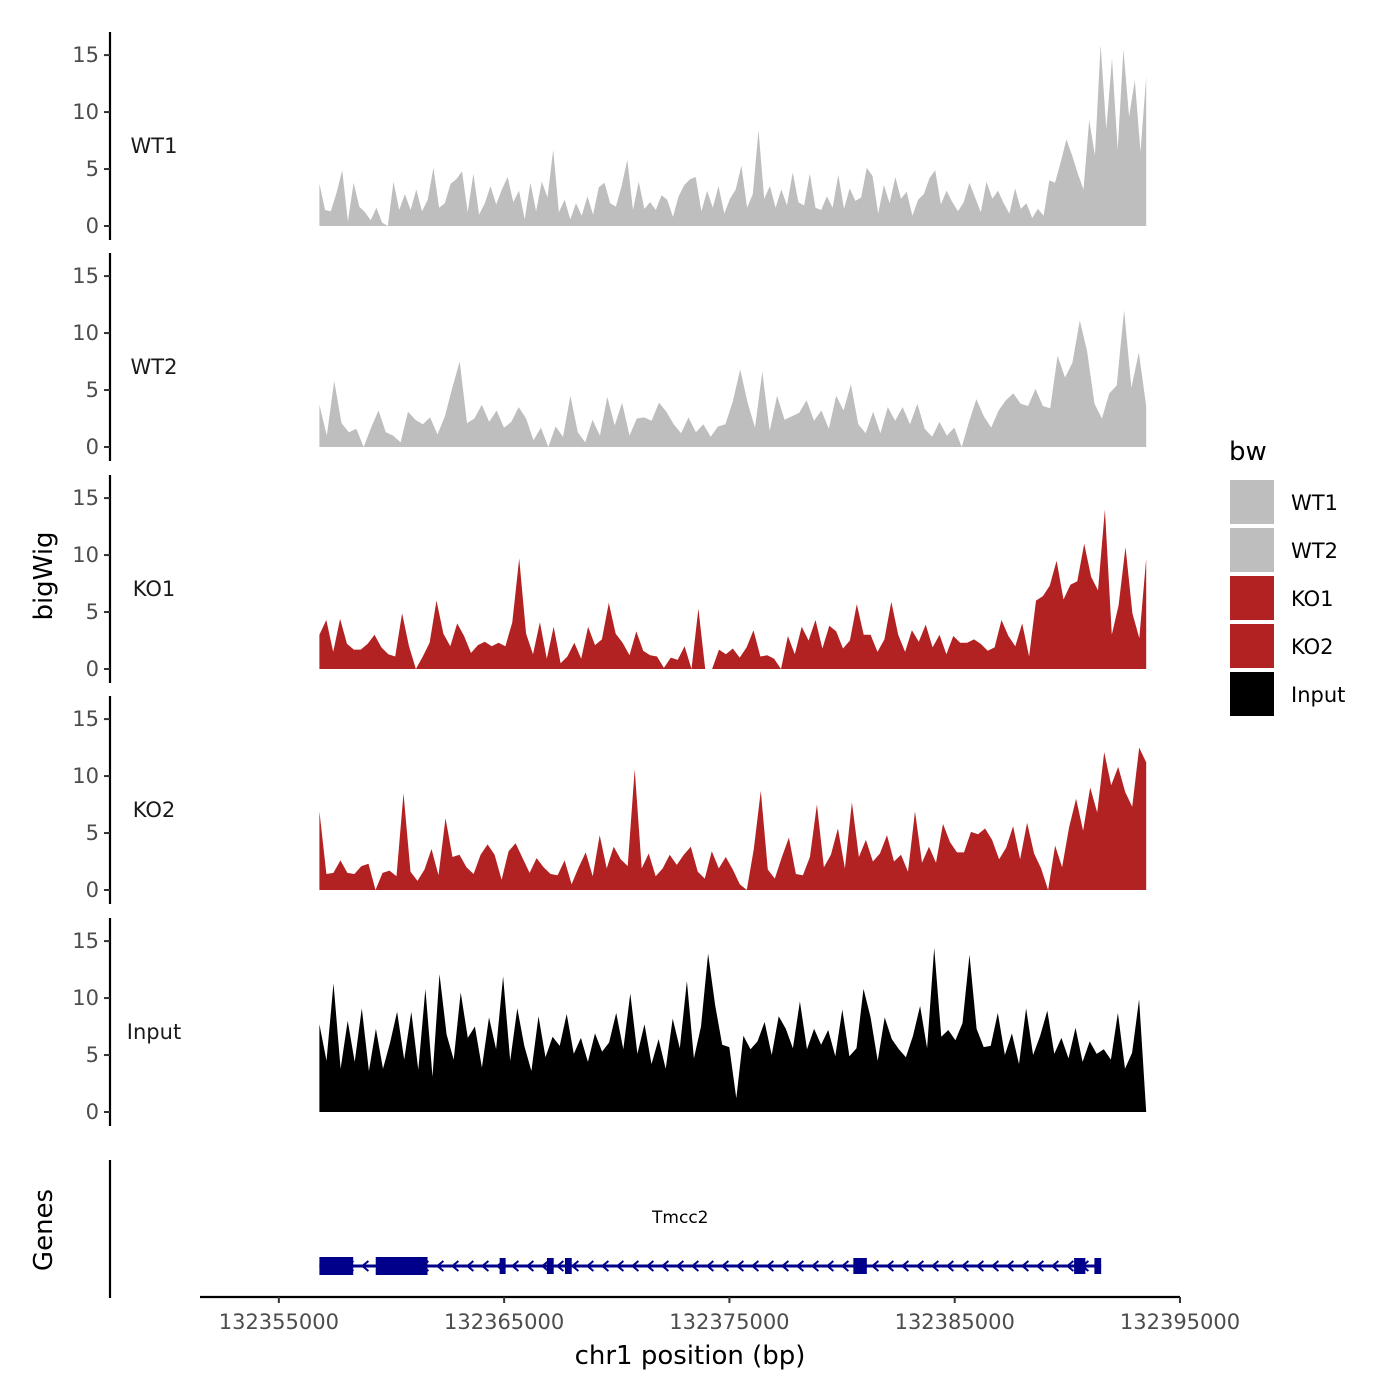 Image resolution: width=1400 pixels, height=1400 pixels. Describe the element at coordinates (733, 818) in the screenshot. I see `area-ko2` at that location.